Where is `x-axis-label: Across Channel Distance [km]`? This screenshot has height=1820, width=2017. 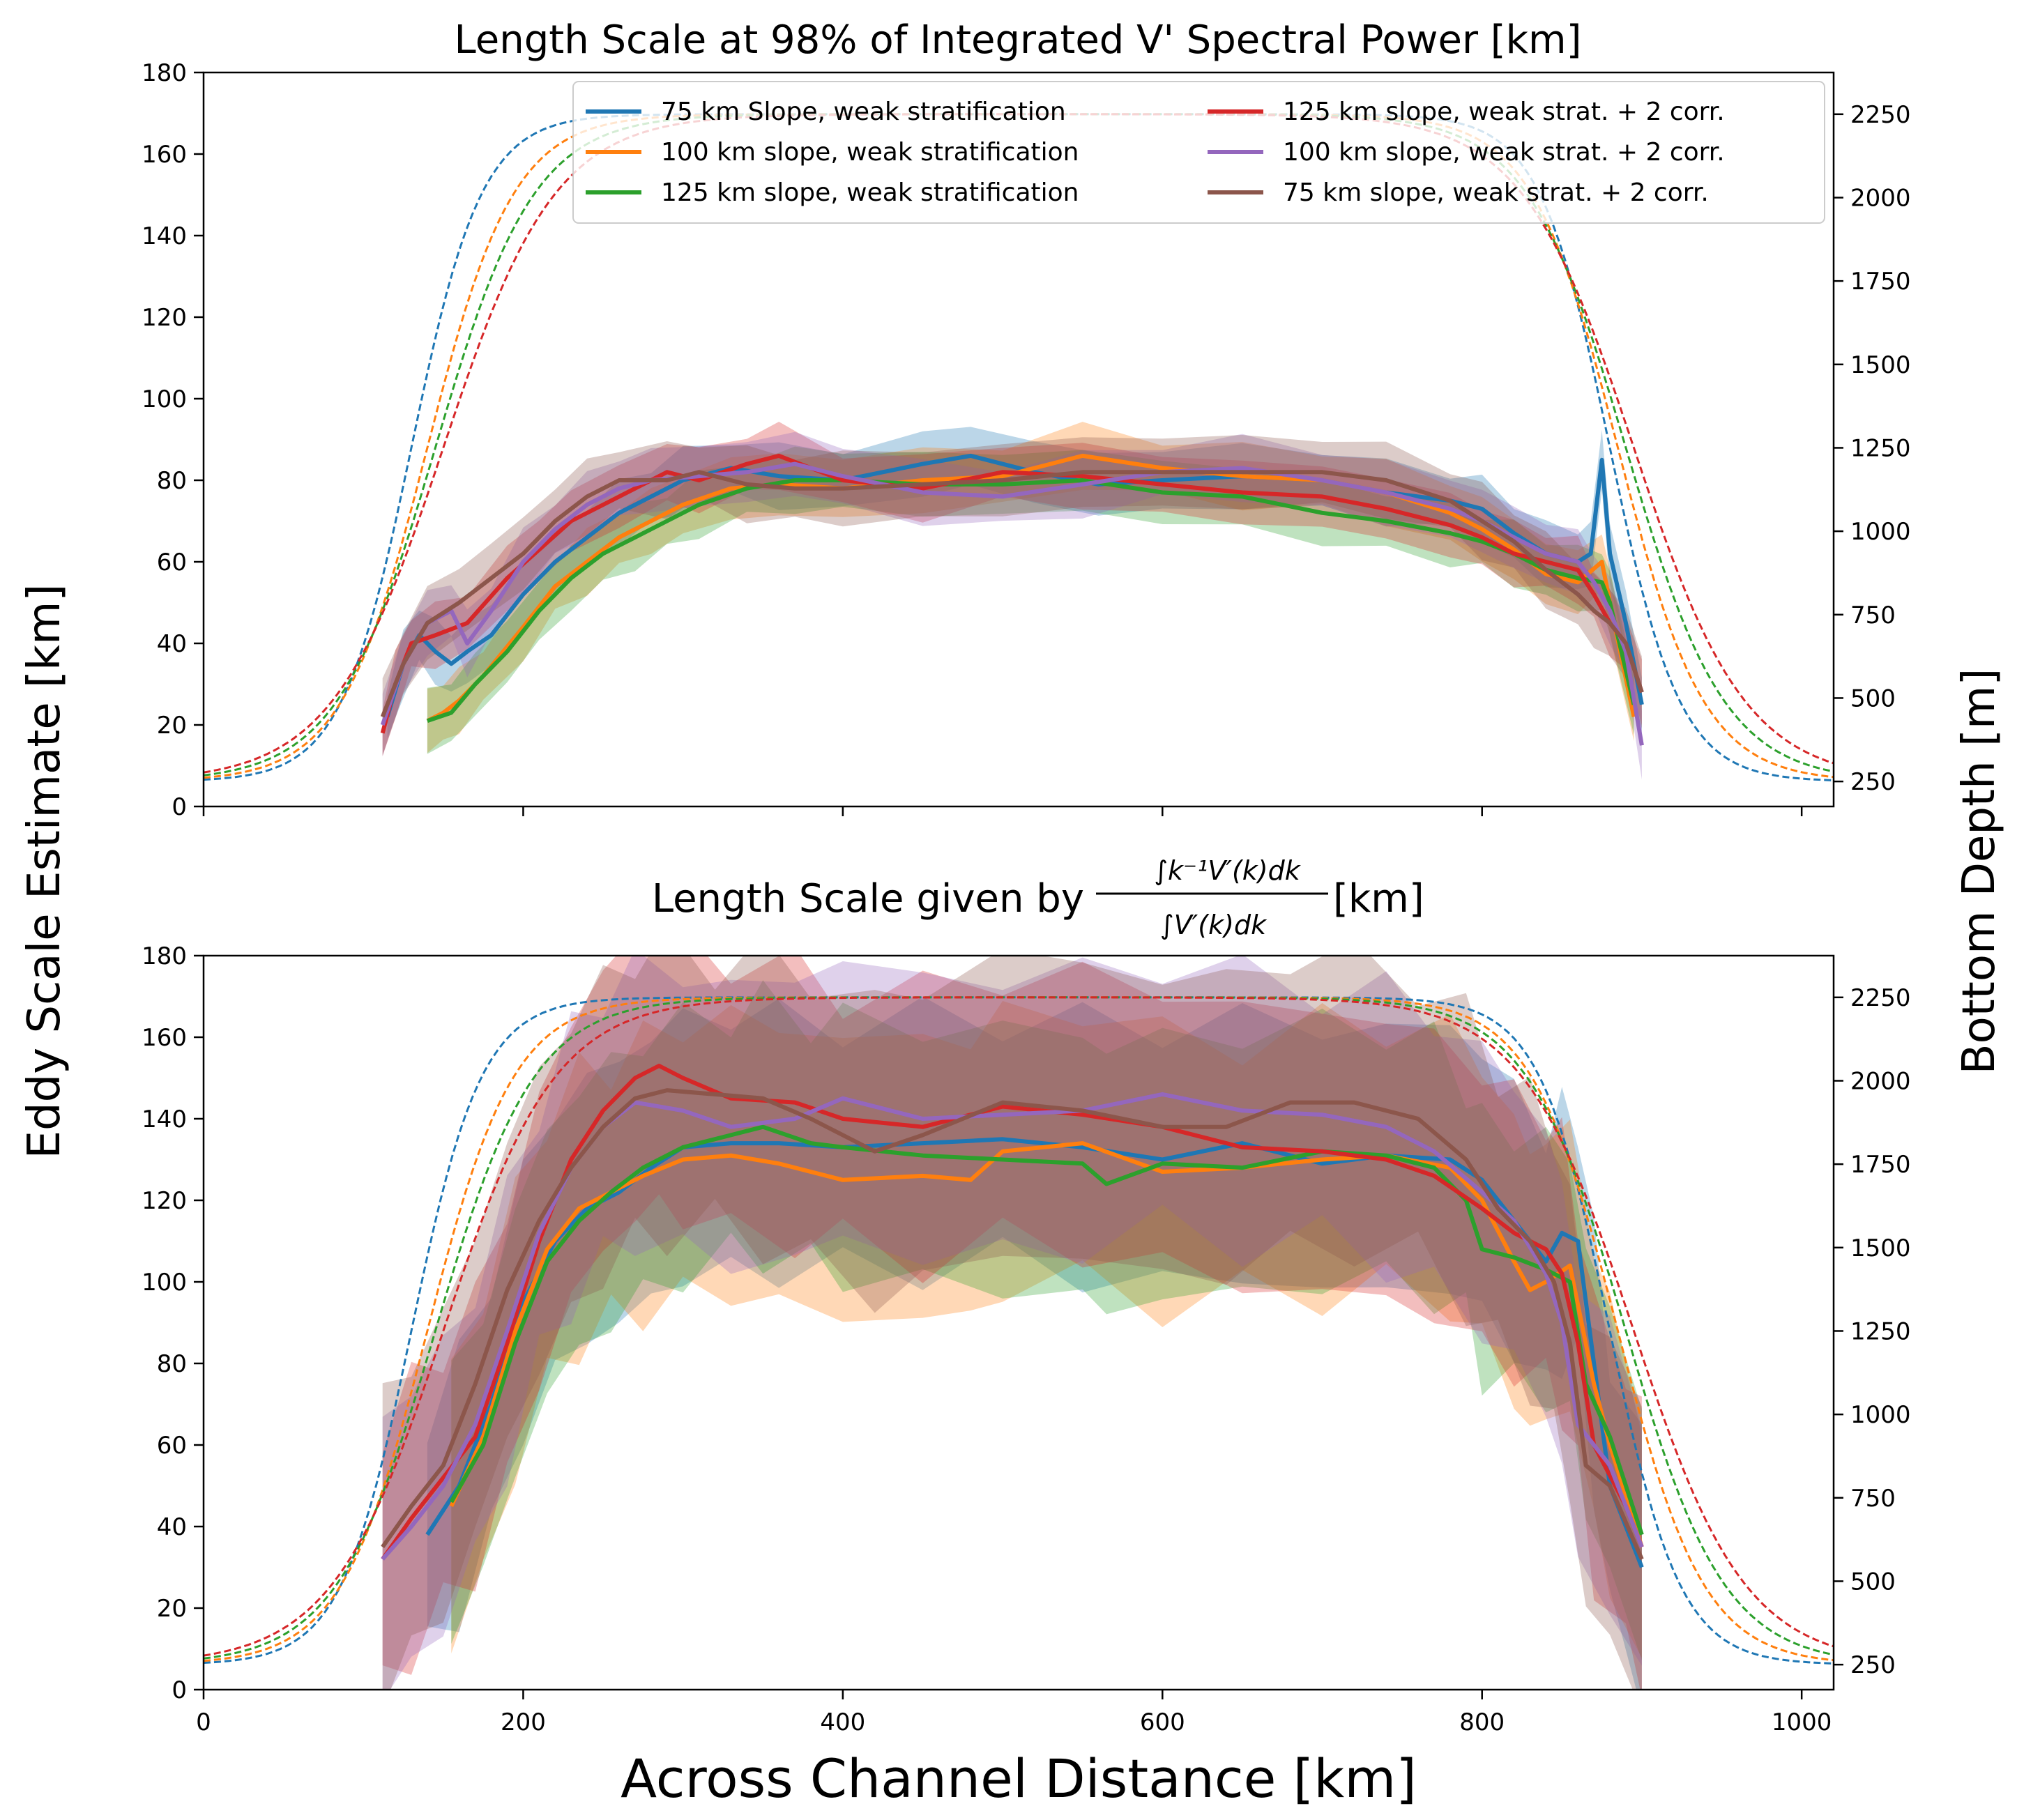
x-axis-label: Across Channel Distance [km] is located at coordinates (1019, 1779).